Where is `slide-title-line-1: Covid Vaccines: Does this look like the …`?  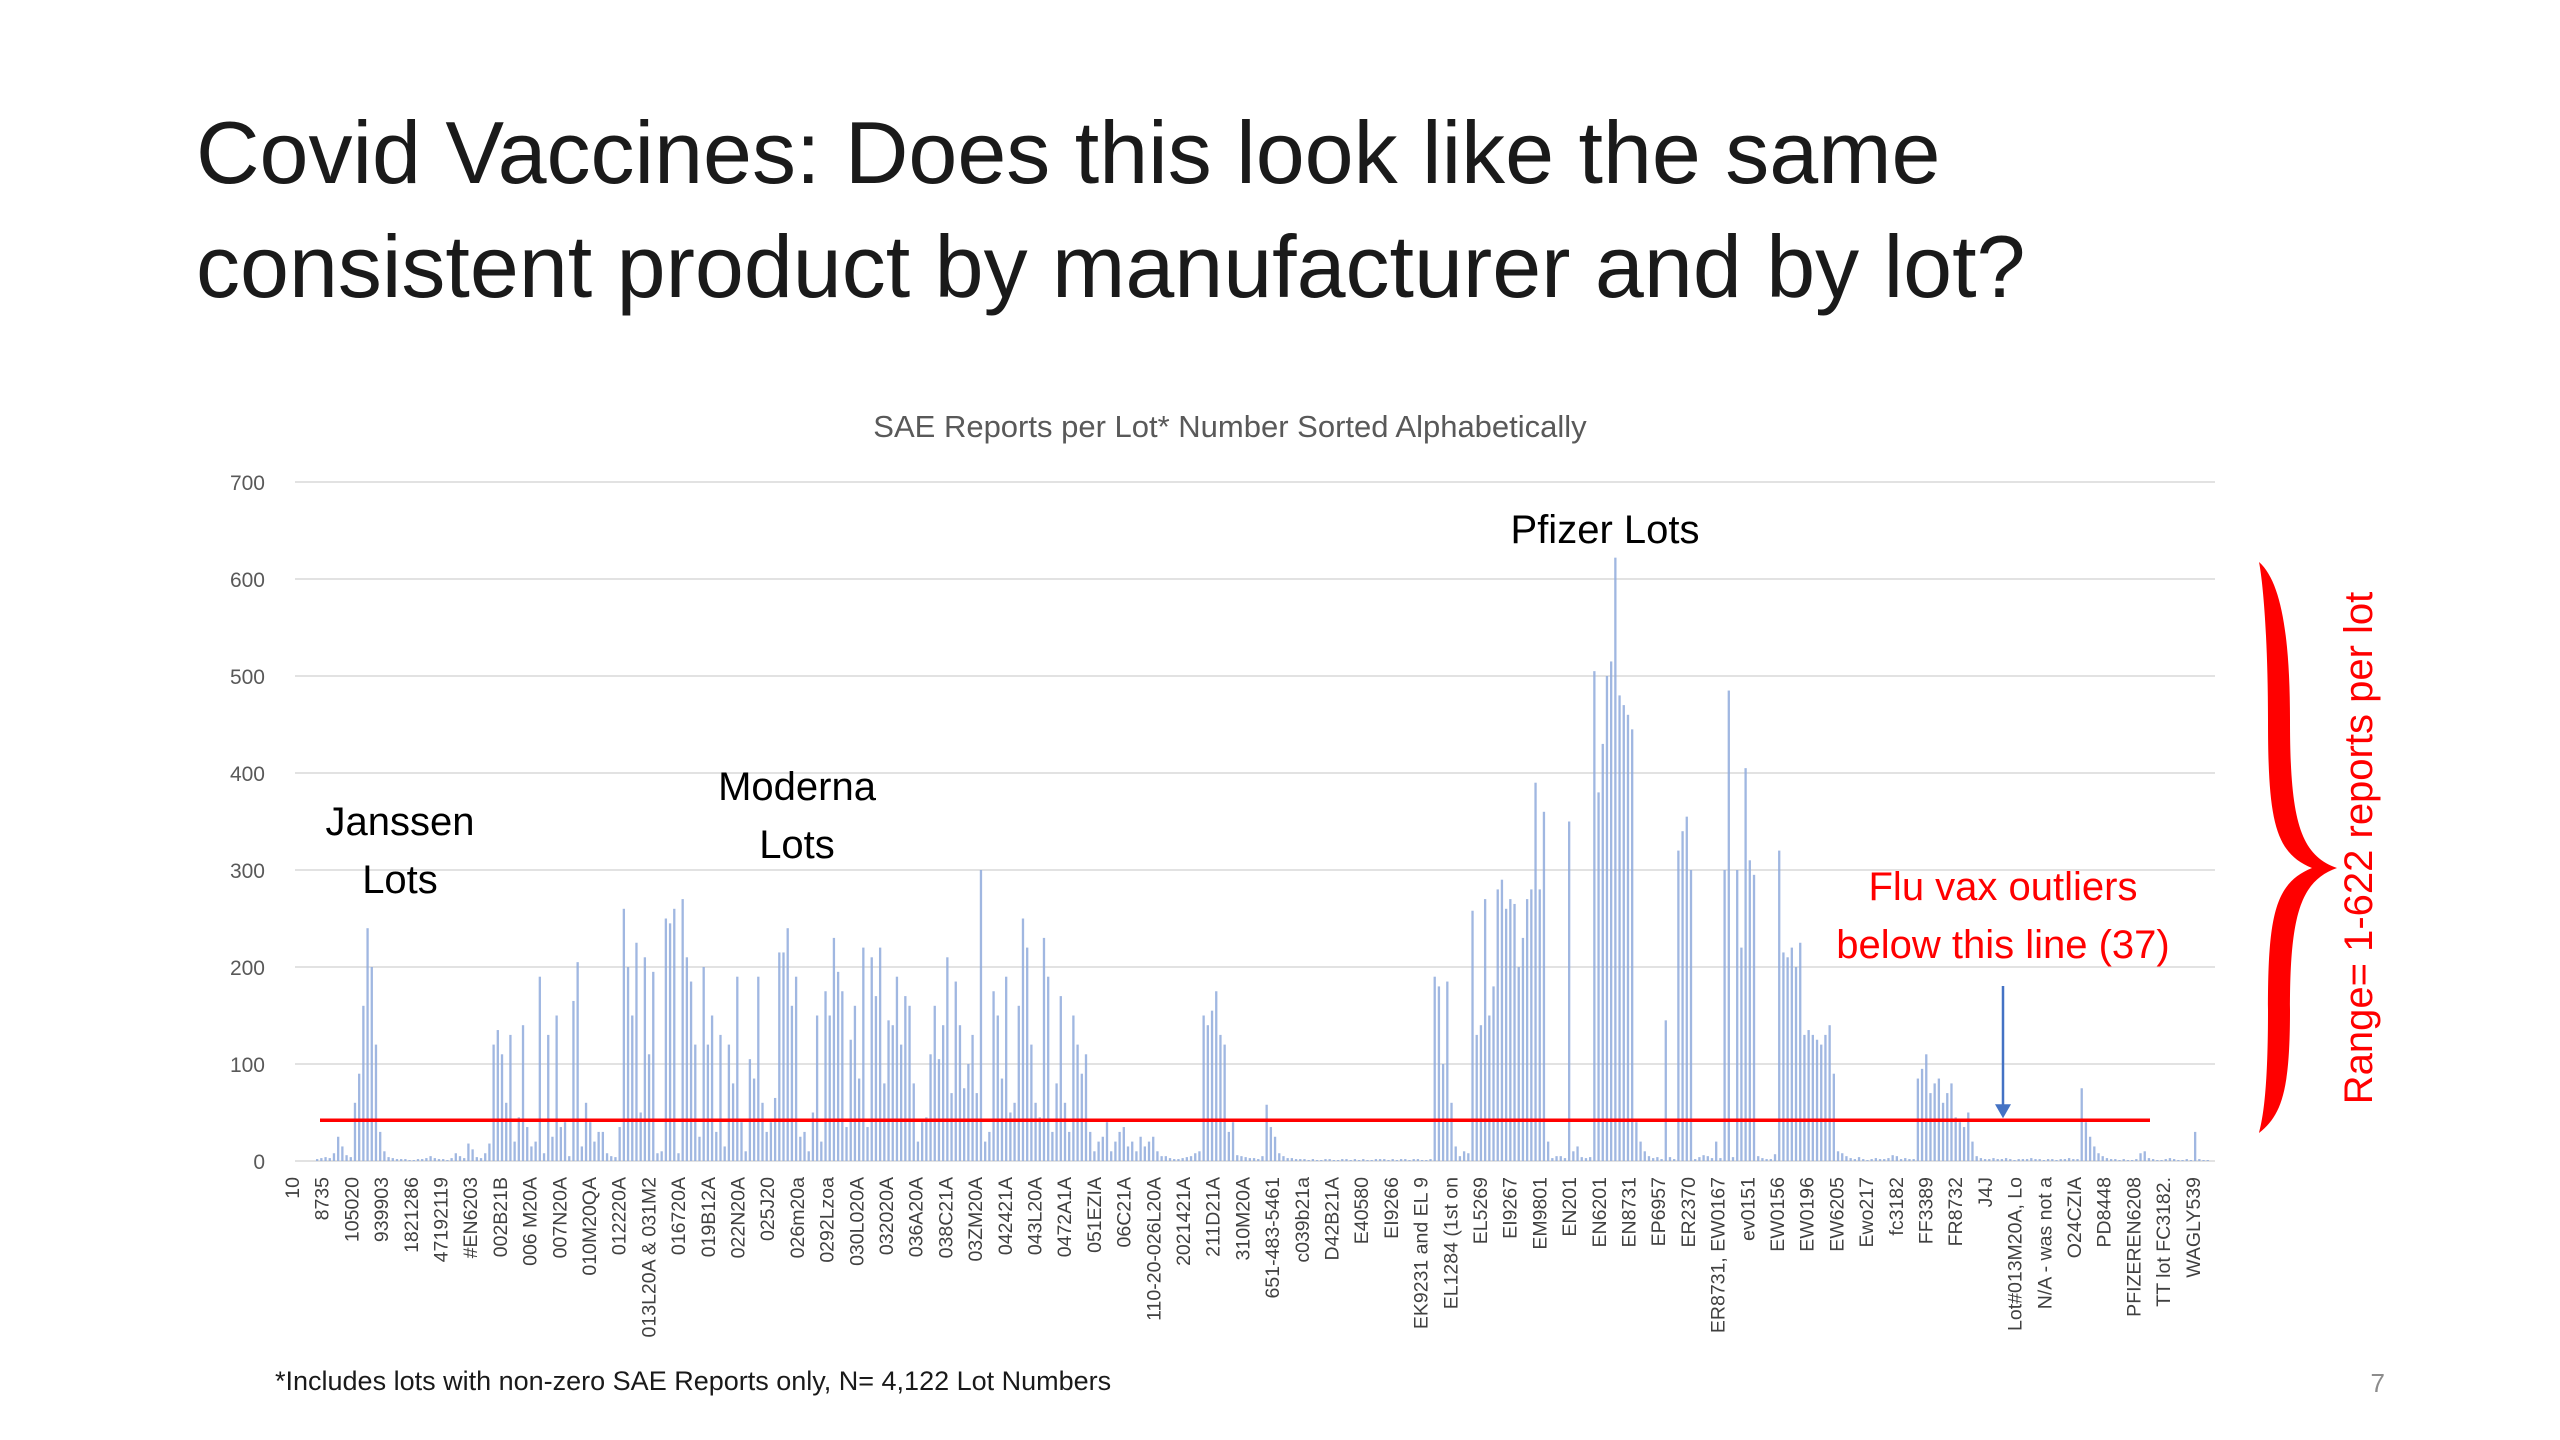
slide-title-line-1: Covid Vaccines: Does this look like the … is located at coordinates (1068, 152).